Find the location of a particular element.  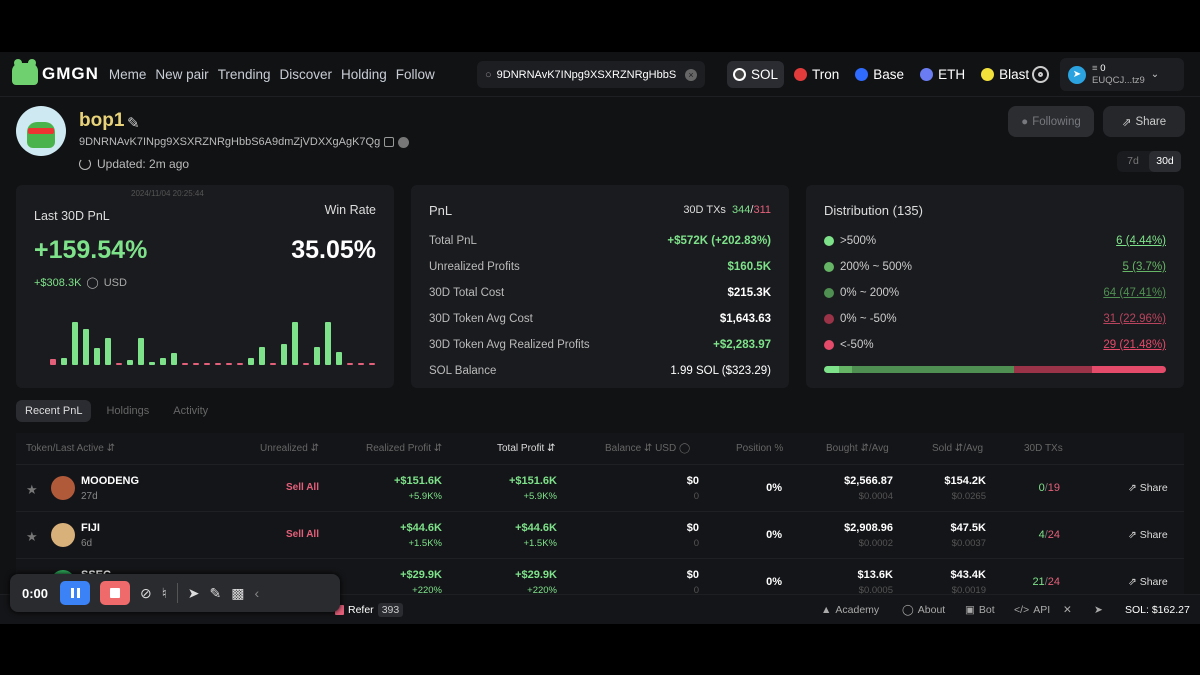

frog-avatar-icon is located at coordinates (41, 135).